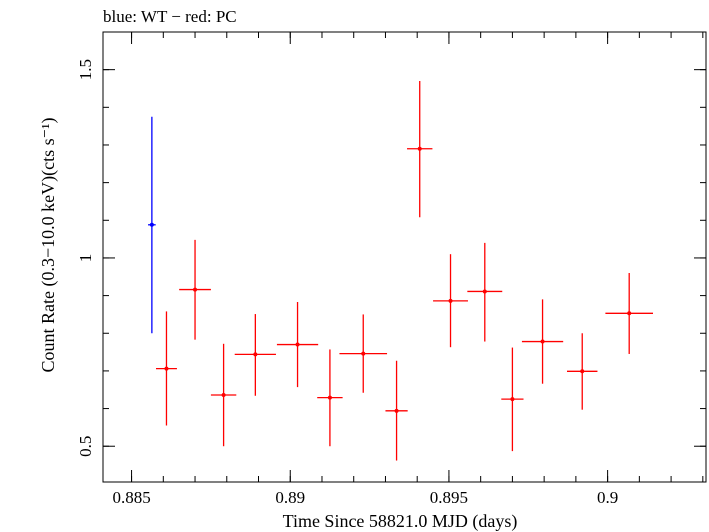 The width and height of the screenshot is (709, 532). I want to click on x-tick-label: 0.89, so click(290, 497).